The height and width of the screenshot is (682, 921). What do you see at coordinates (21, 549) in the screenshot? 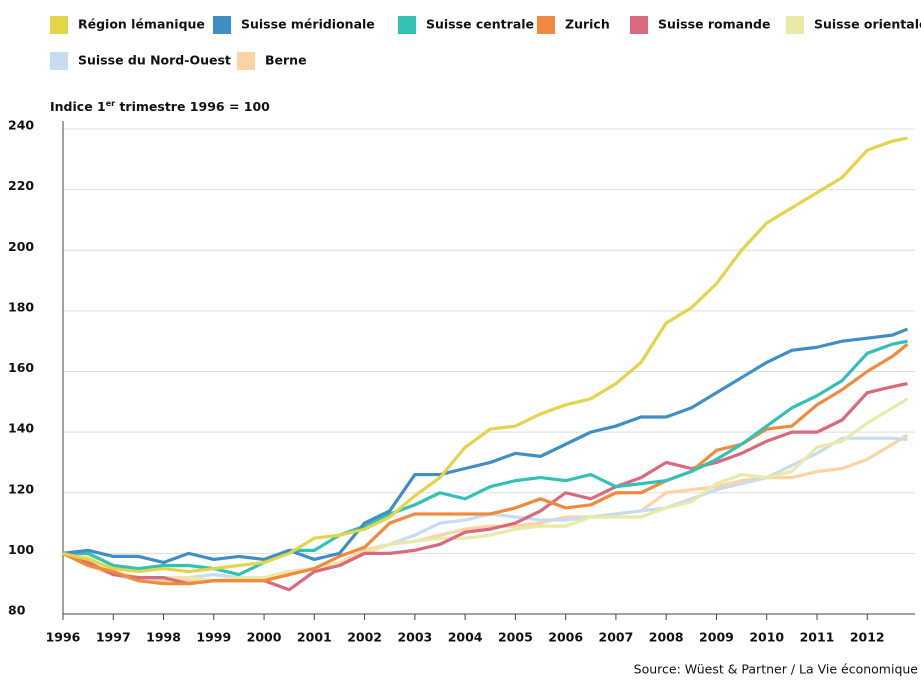
I see `y-tick-label: 100` at bounding box center [21, 549].